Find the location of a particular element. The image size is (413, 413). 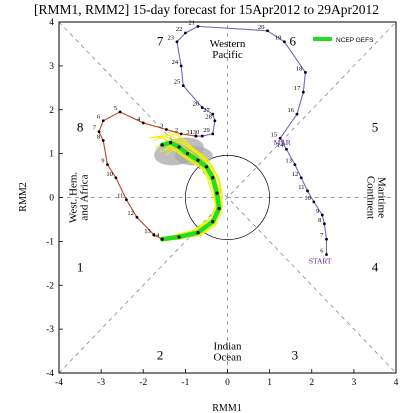

point-label: 4 is located at coordinates (139, 119).